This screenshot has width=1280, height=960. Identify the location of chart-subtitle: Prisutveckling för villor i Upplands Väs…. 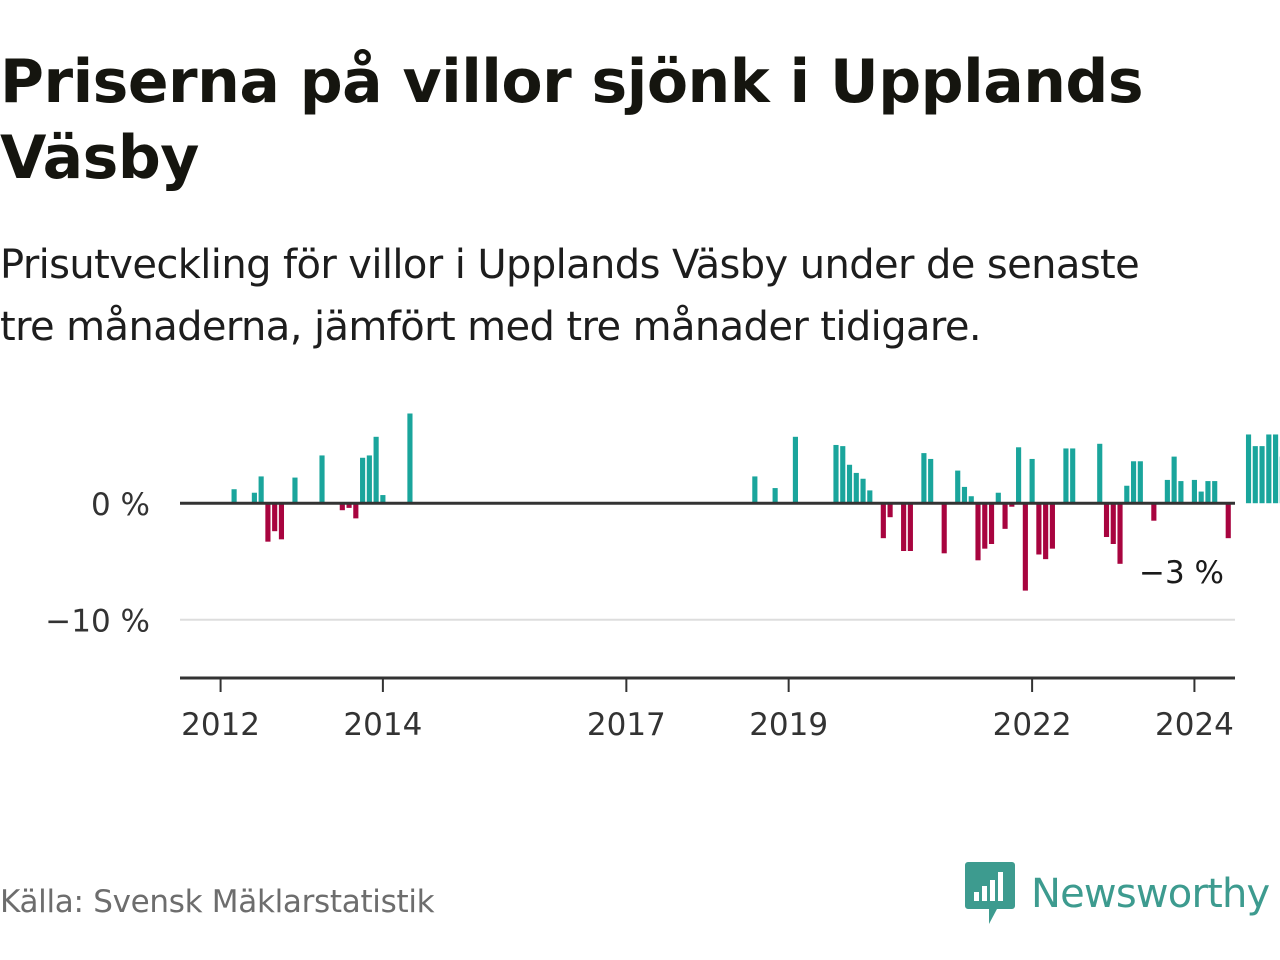
(640, 296).